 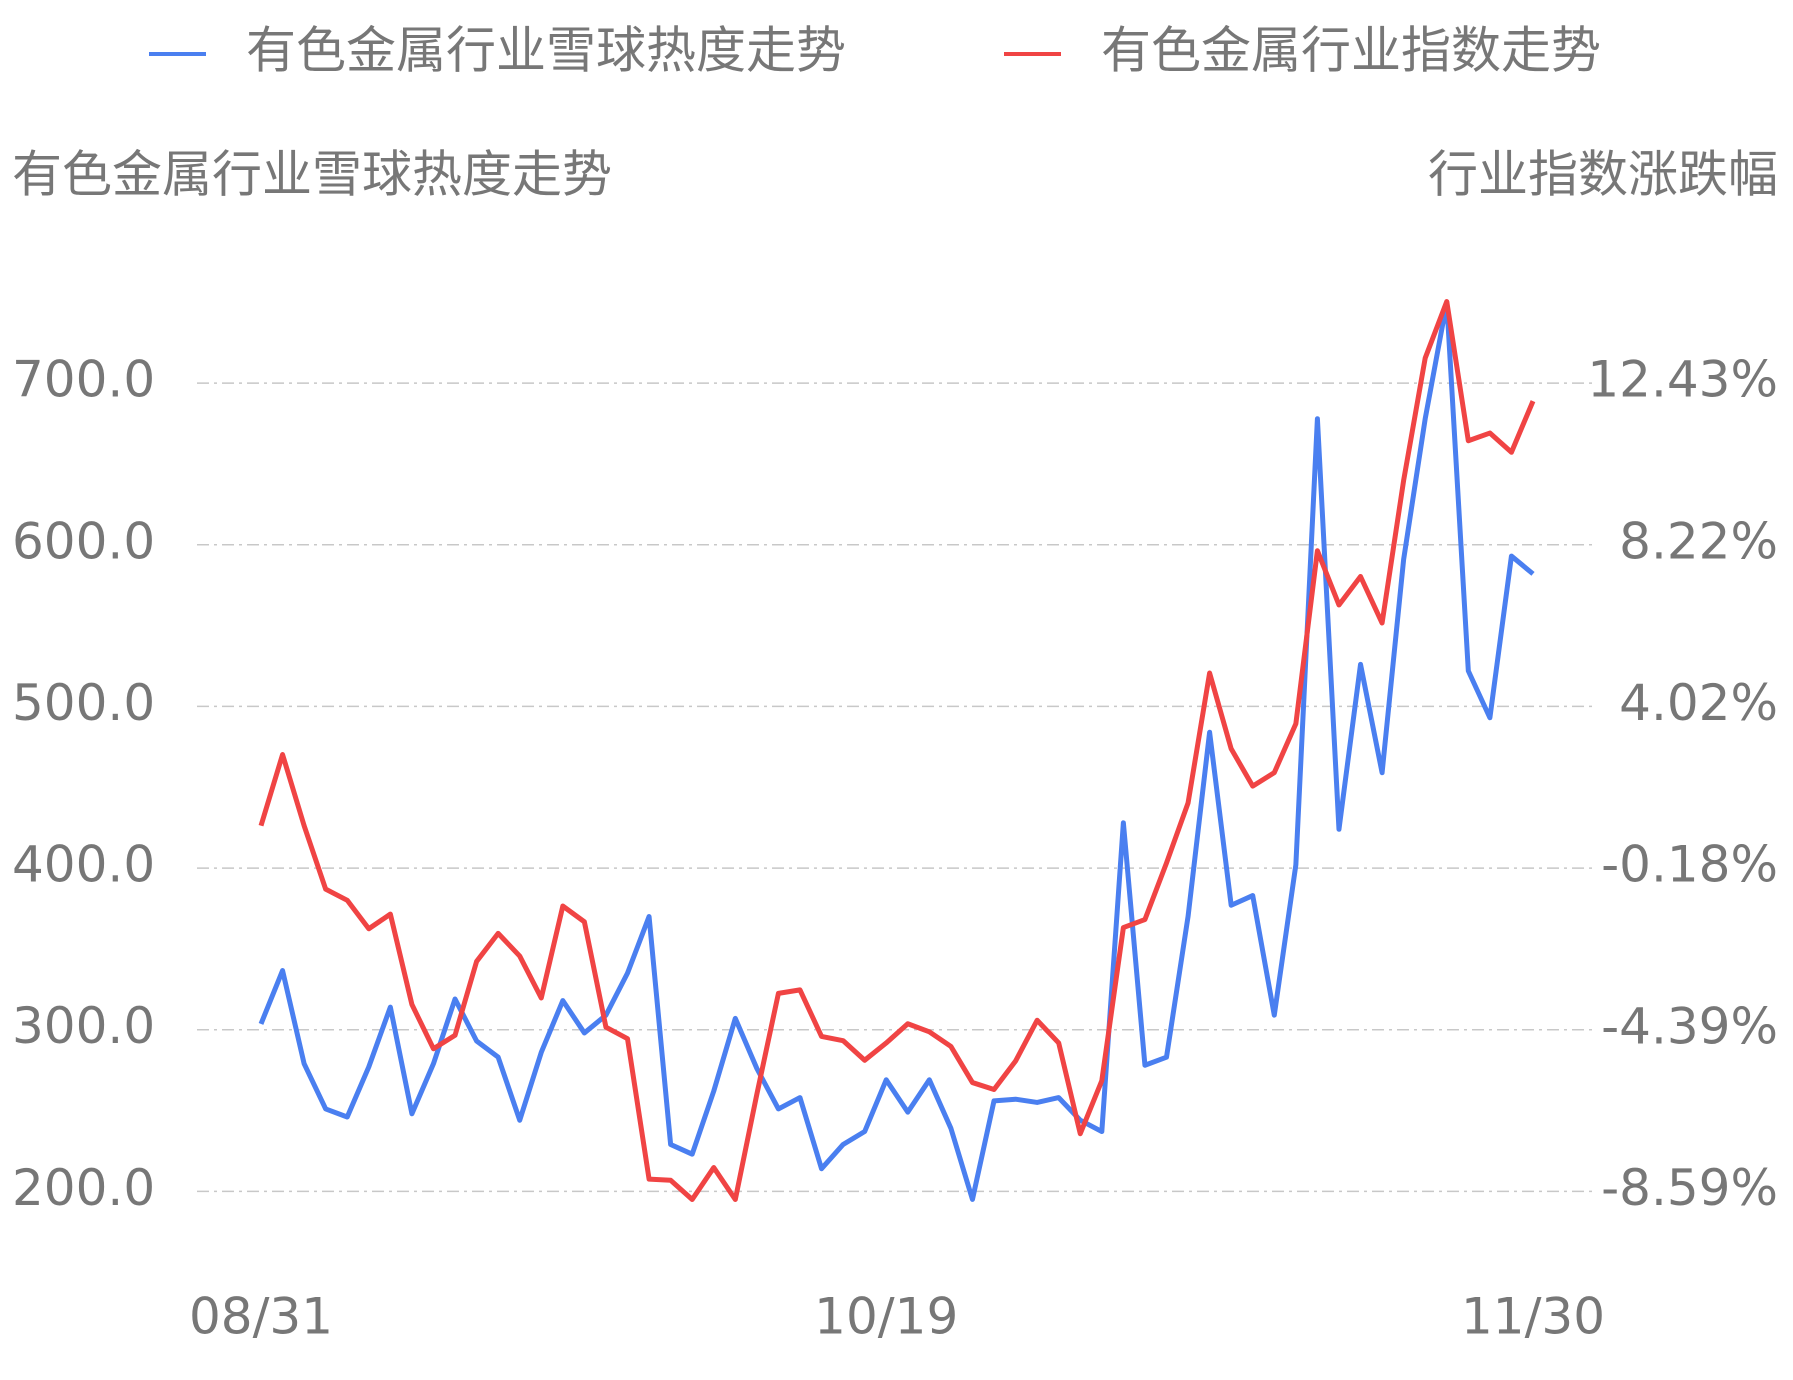 I want to click on legend-label: 有色金属行业雪球热度走势, so click(x=546, y=51).